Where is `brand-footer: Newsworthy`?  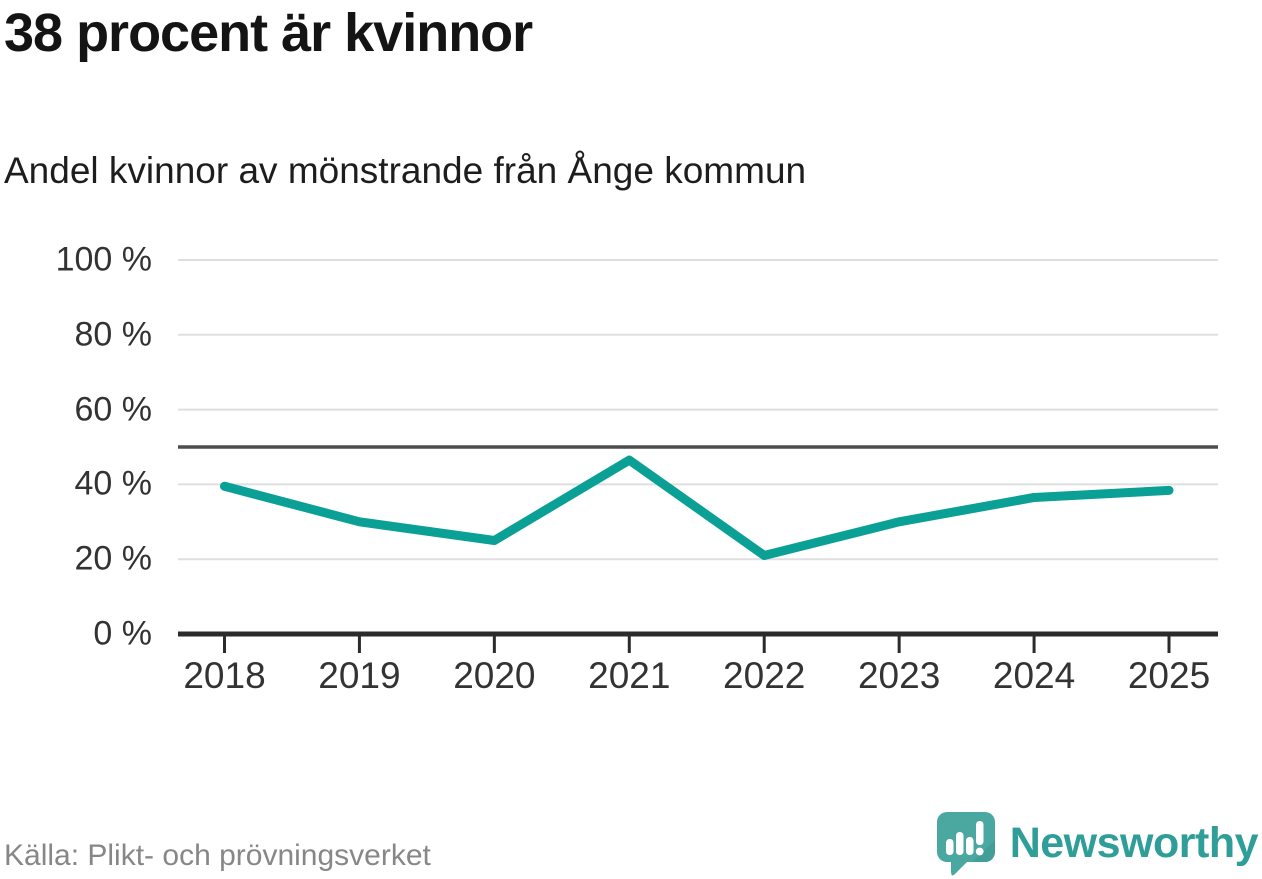
brand-footer: Newsworthy is located at coordinates (1096, 843).